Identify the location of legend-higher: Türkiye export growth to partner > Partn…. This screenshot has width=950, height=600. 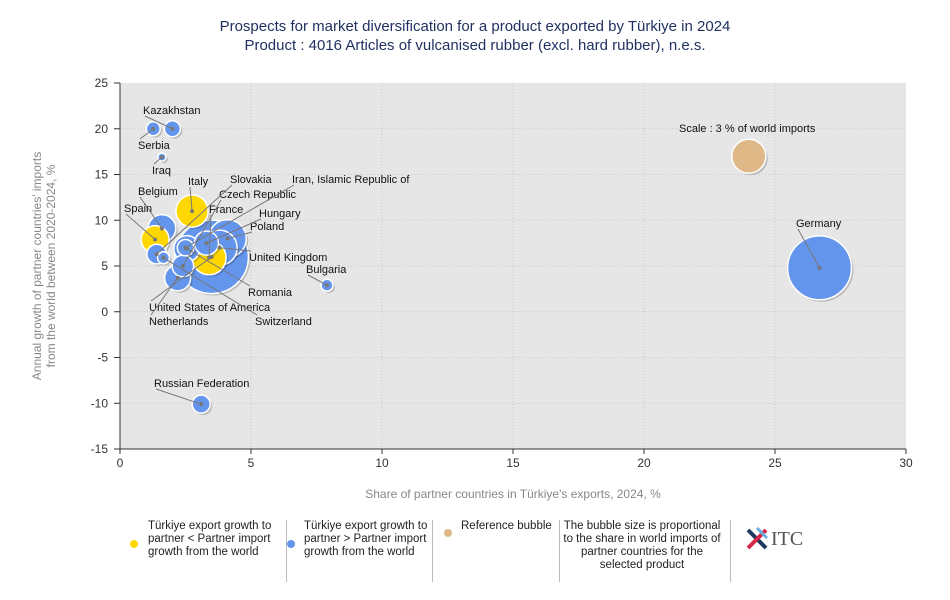
(366, 539).